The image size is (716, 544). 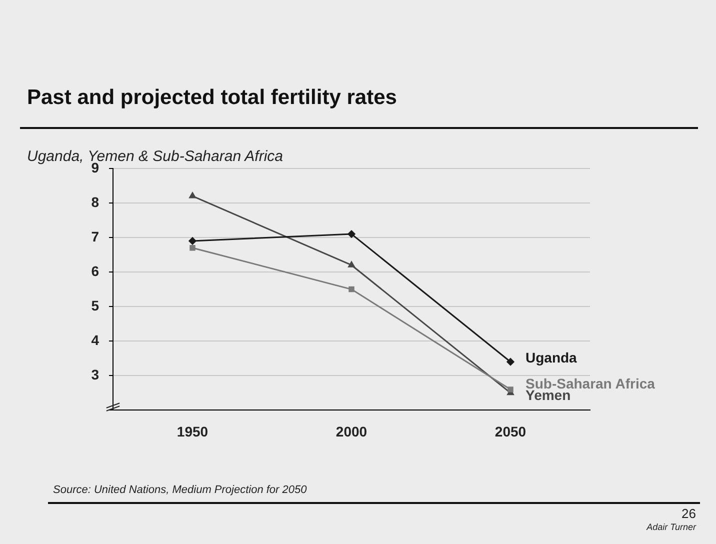 I want to click on chart-title: Past and projected total fertility rates, so click(x=212, y=98).